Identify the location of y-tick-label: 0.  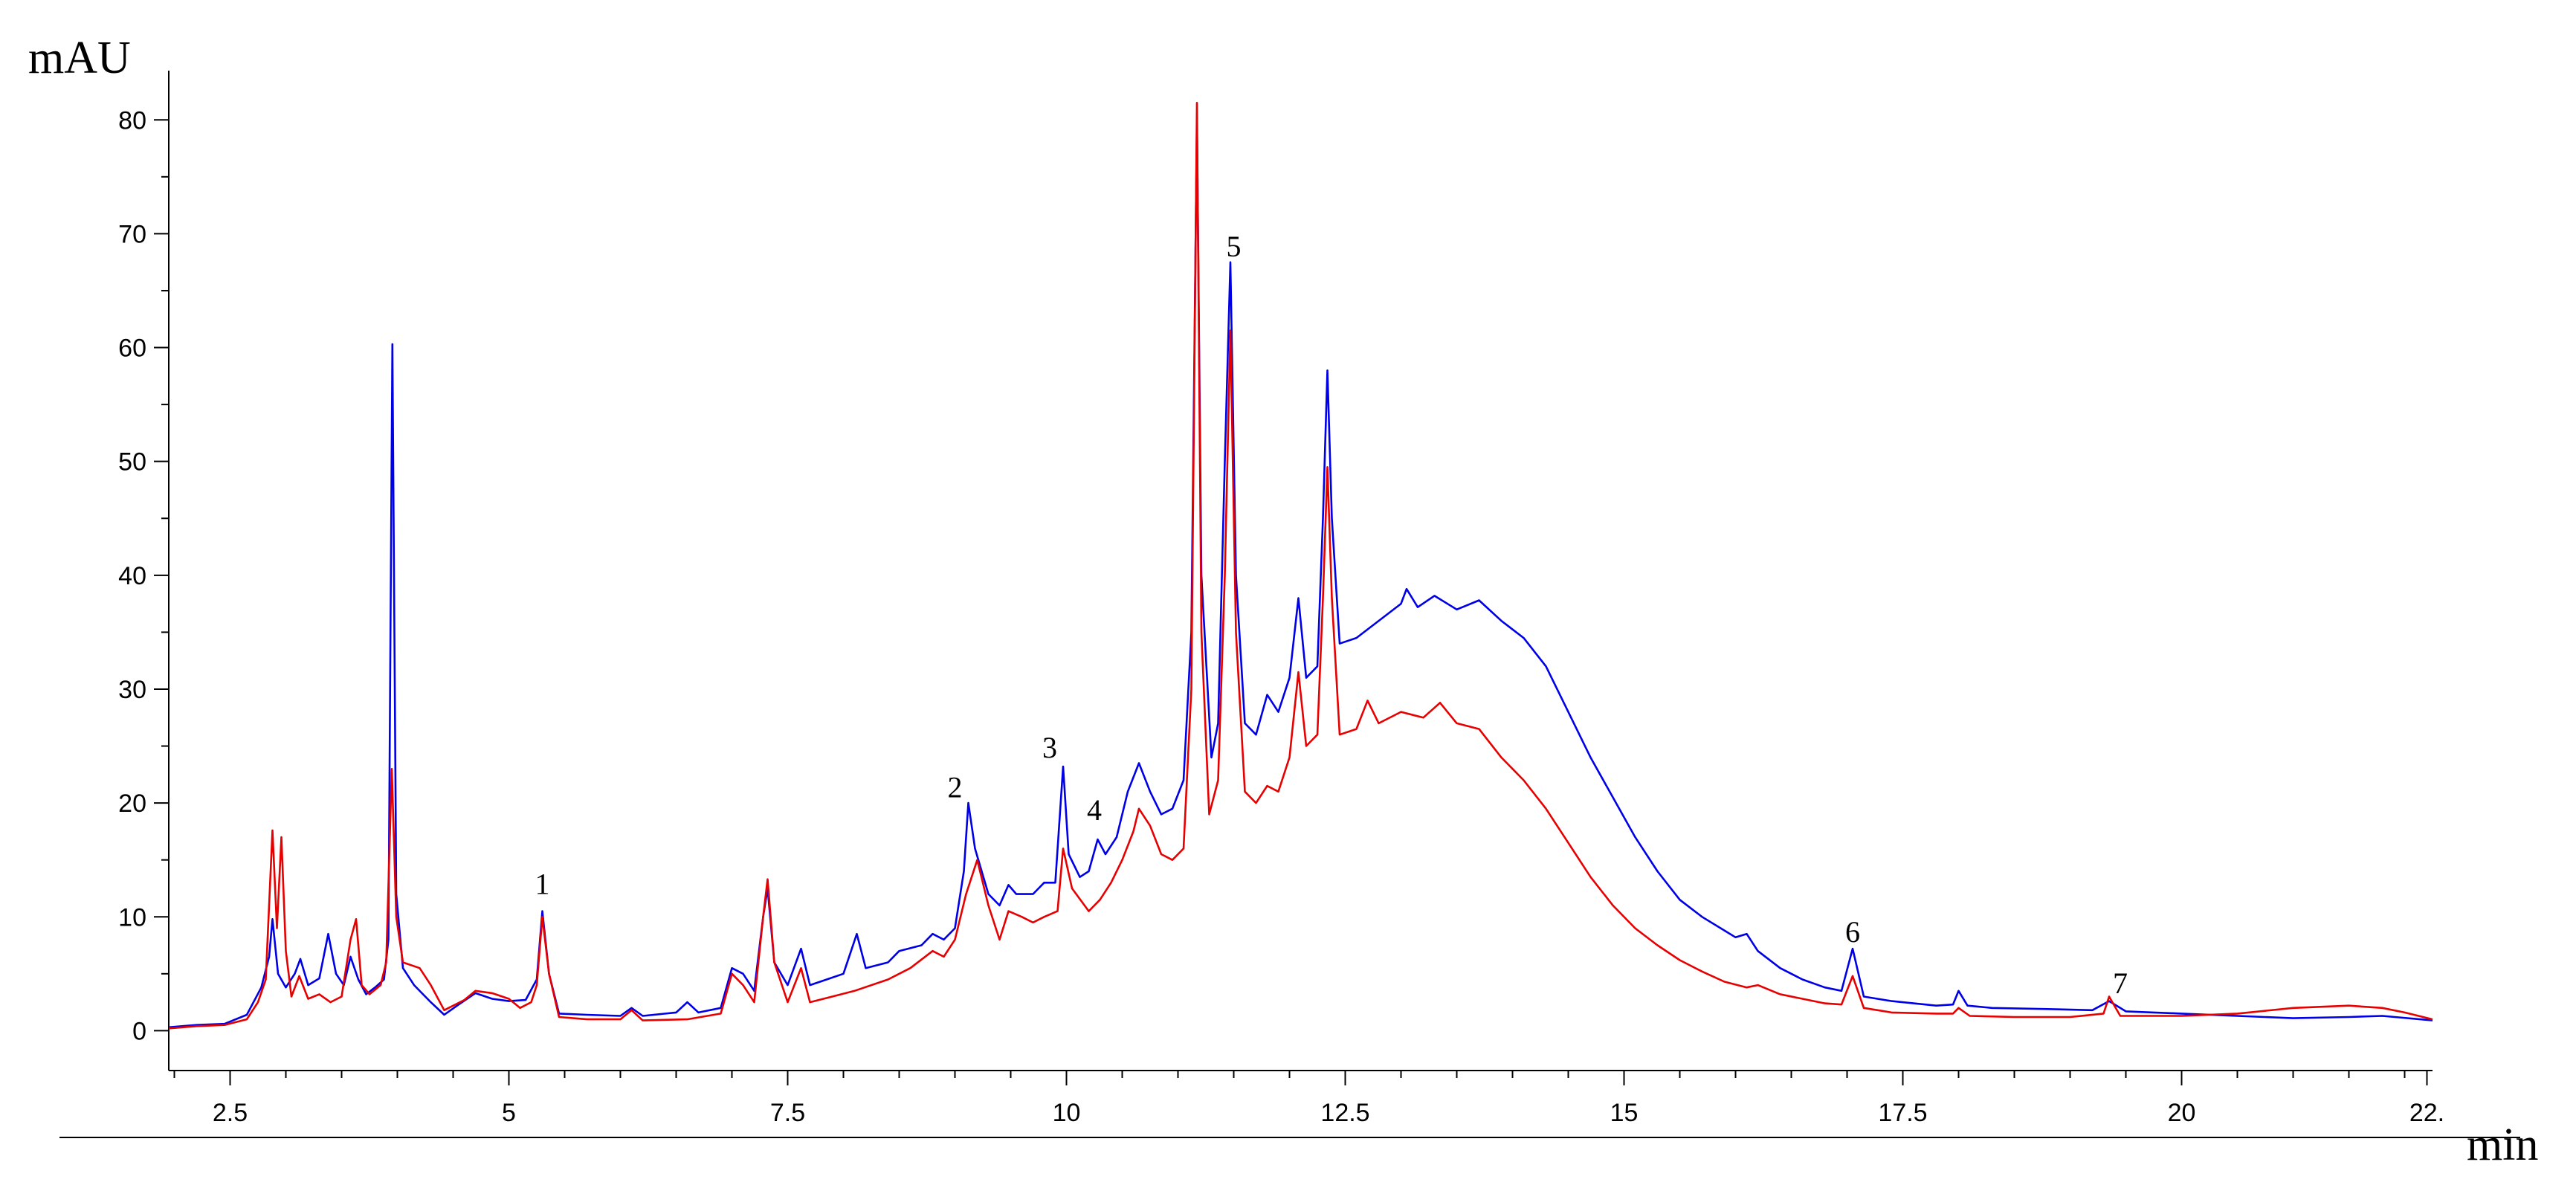
(139, 1031).